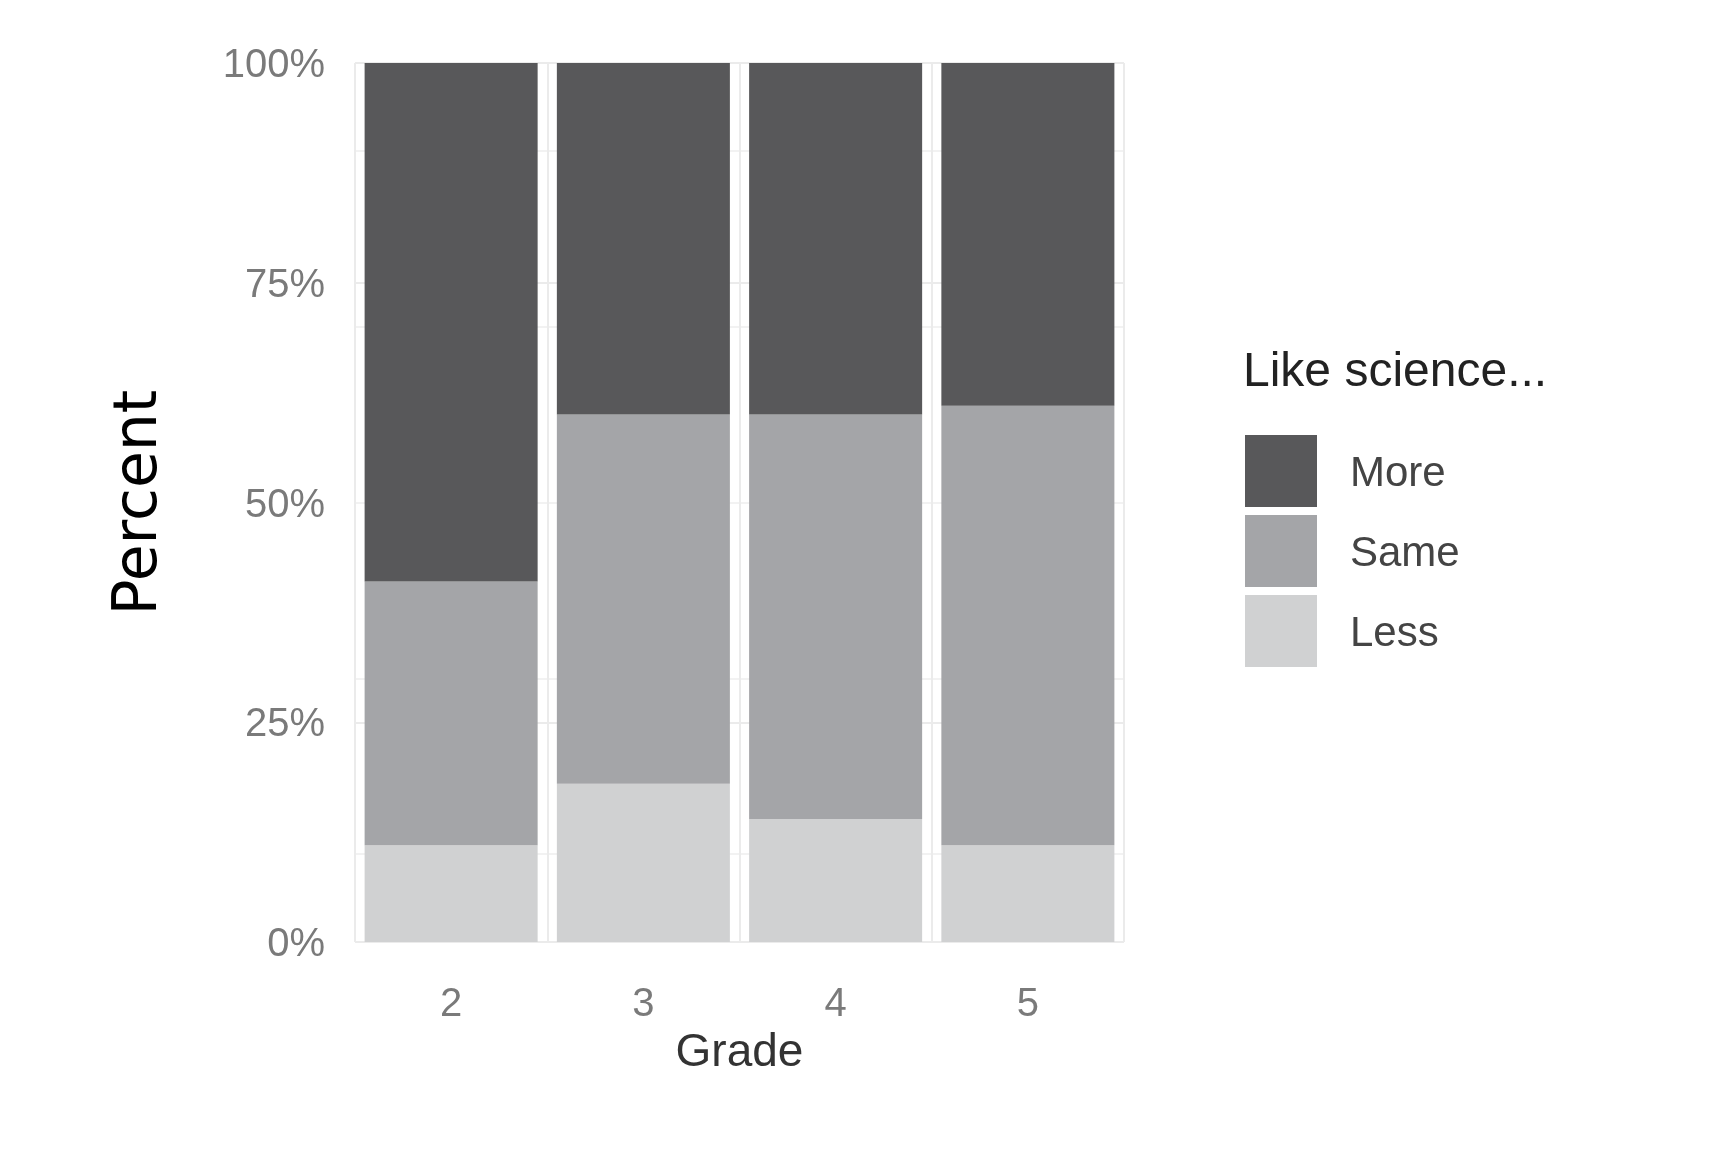 This screenshot has width=1714, height=1162. What do you see at coordinates (835, 1002) in the screenshot?
I see `x-tick-label: 4` at bounding box center [835, 1002].